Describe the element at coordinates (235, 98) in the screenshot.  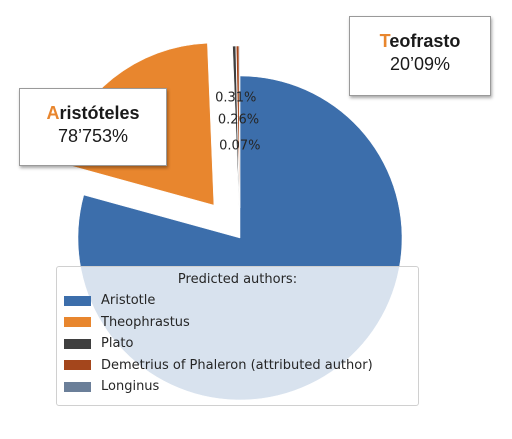
I see `slice-label-plato: 0.31%` at that location.